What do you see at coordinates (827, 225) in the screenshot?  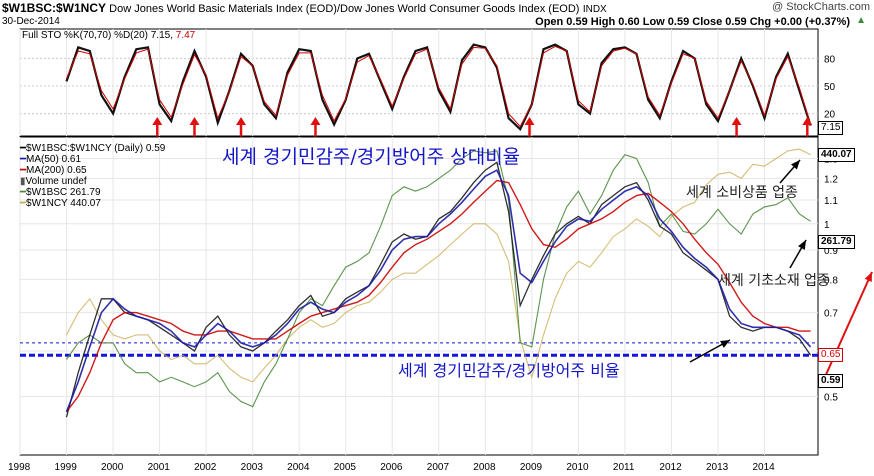 I see `main-y-tick: 1` at bounding box center [827, 225].